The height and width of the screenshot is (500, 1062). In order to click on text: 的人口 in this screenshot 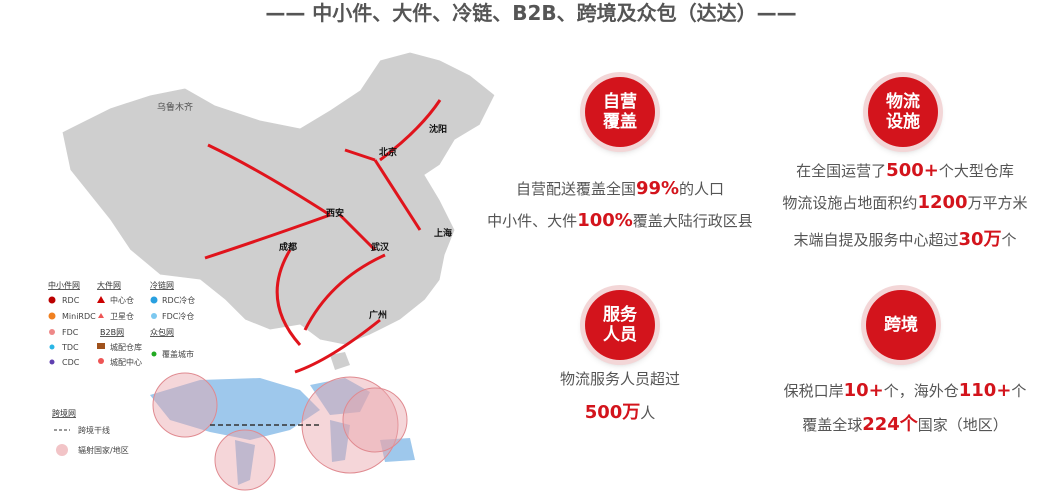, I will do `click(702, 189)`.